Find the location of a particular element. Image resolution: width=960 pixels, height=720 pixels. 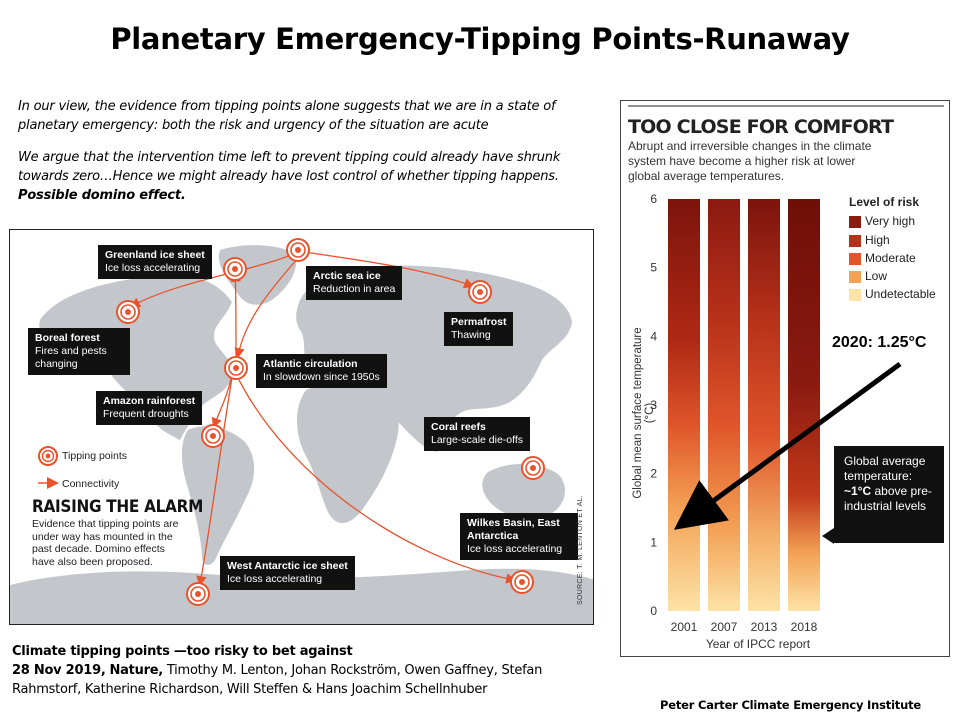

legend-high: High is located at coordinates (877, 240).